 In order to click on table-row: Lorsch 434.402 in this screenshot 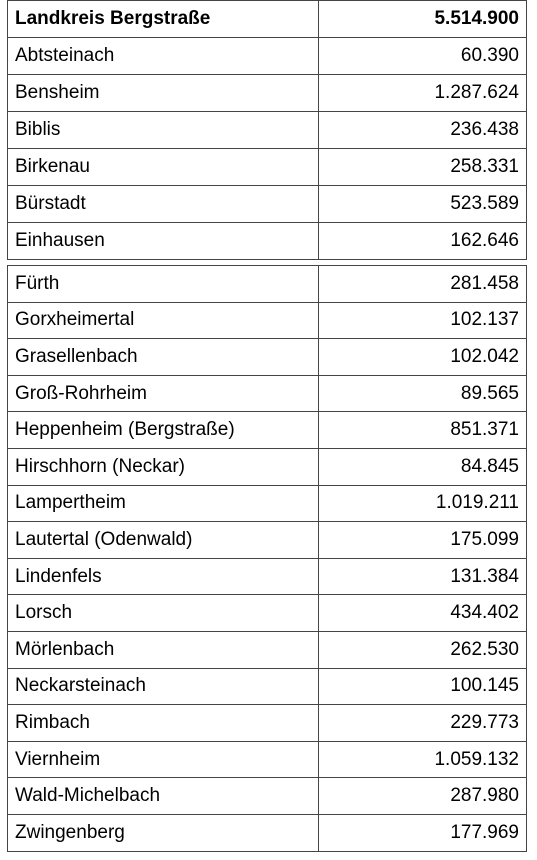, I will do `click(267, 613)`.